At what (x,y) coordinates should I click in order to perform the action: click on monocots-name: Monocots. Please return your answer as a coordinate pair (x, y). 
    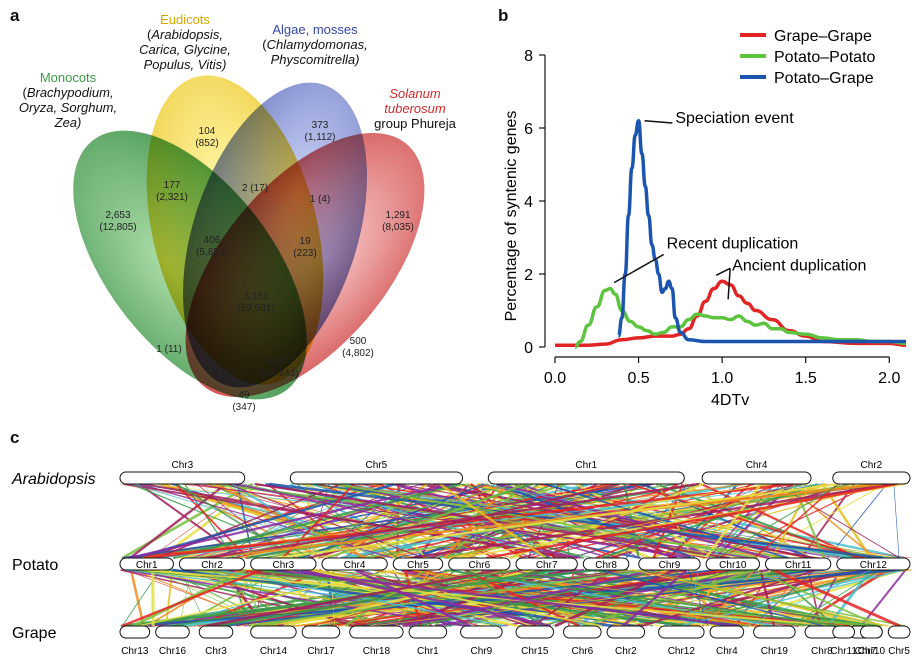
    Looking at the image, I should click on (68, 77).